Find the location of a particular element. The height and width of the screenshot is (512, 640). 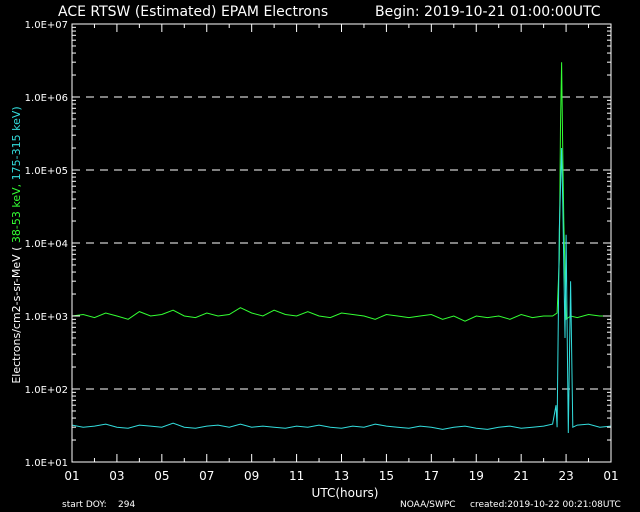

y-tick-label: 1.0E+06 is located at coordinates (46, 98).